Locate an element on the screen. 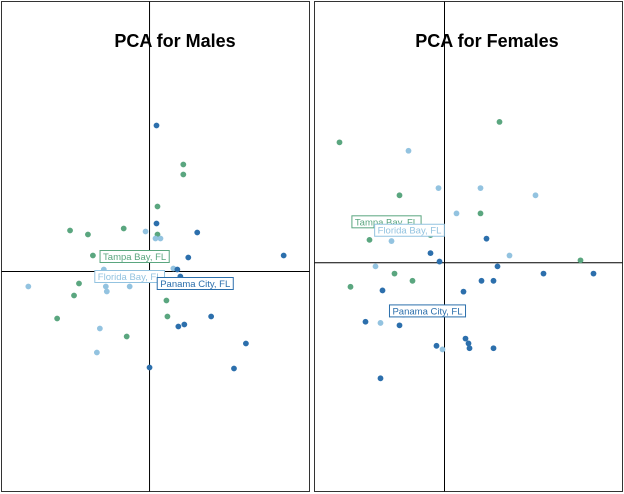 The image size is (624, 494). males-label-panama-city: Panama City, FL is located at coordinates (195, 283).